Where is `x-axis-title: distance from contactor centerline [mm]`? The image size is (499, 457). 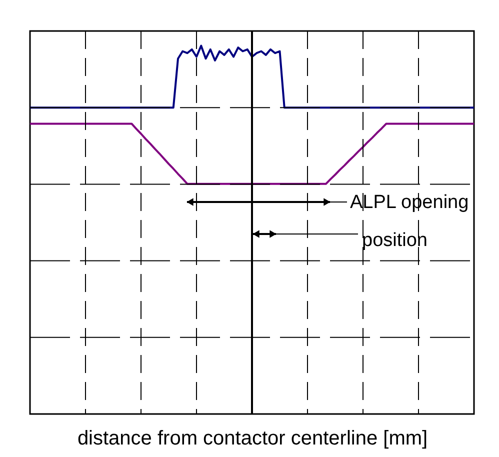
x-axis-title: distance from contactor centerline [mm] is located at coordinates (252, 439).